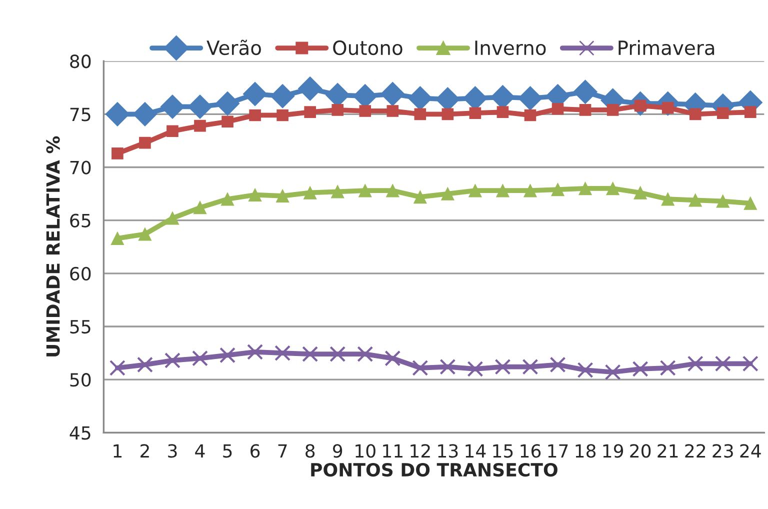 The height and width of the screenshot is (509, 768). What do you see at coordinates (434, 469) in the screenshot?
I see `x-axis-title: PONTOS DO TRANSECTO` at bounding box center [434, 469].